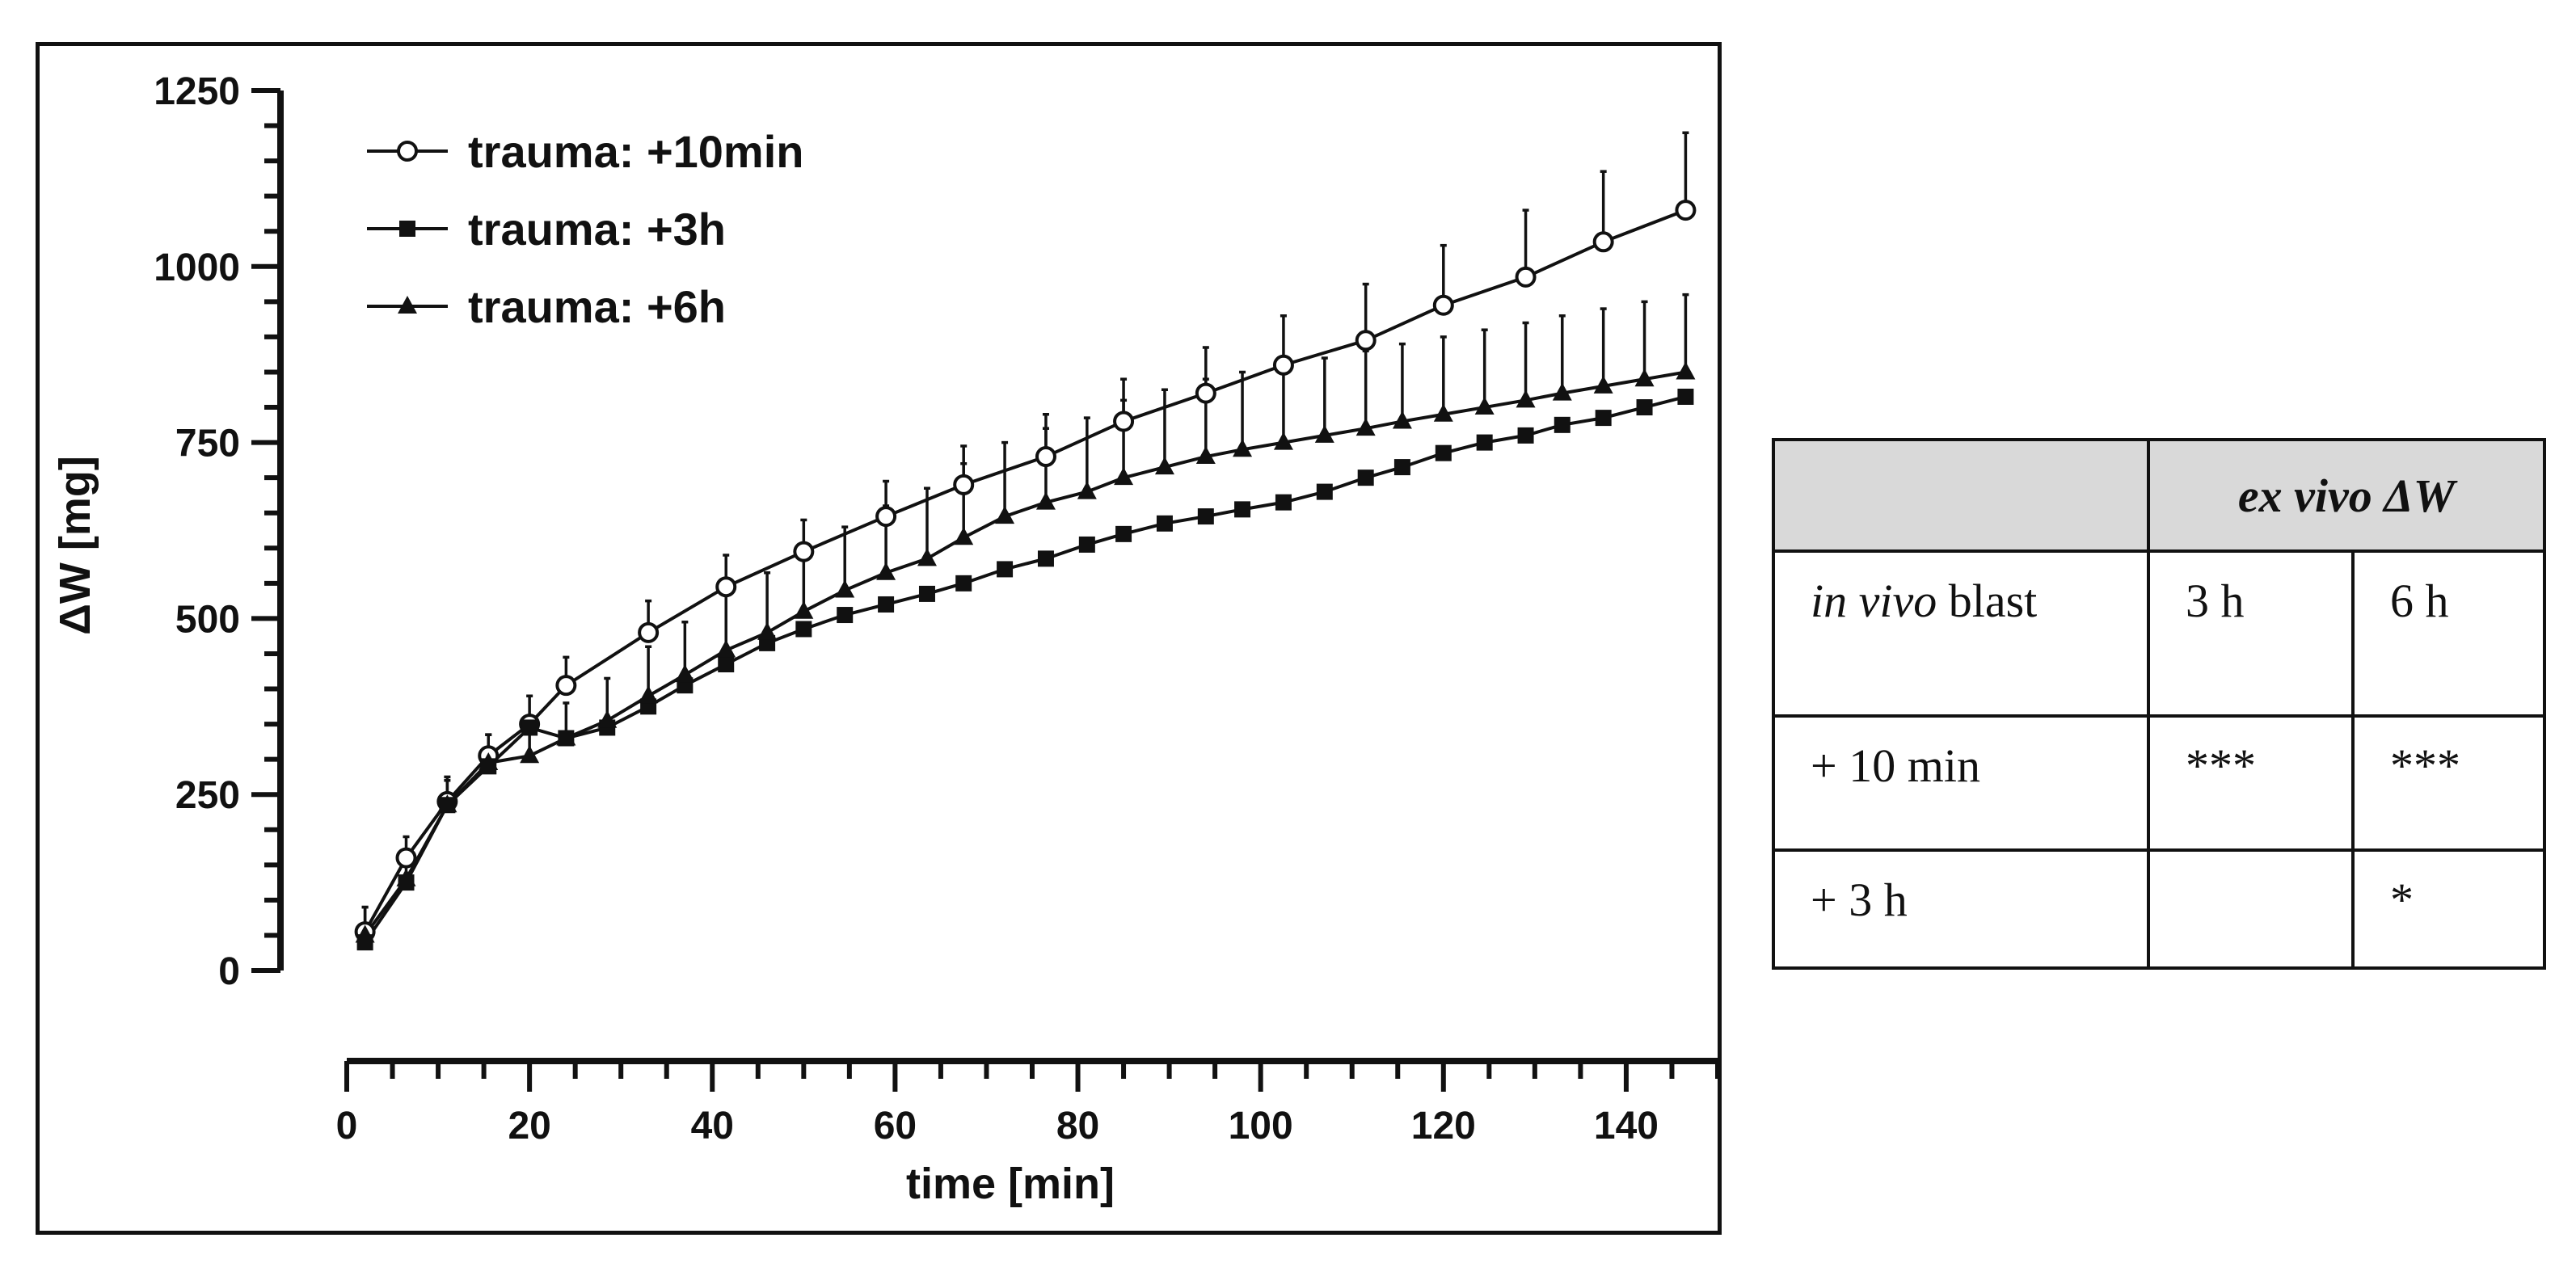 The width and height of the screenshot is (2576, 1280). I want to click on legend-label: trauma: +3h, so click(597, 230).